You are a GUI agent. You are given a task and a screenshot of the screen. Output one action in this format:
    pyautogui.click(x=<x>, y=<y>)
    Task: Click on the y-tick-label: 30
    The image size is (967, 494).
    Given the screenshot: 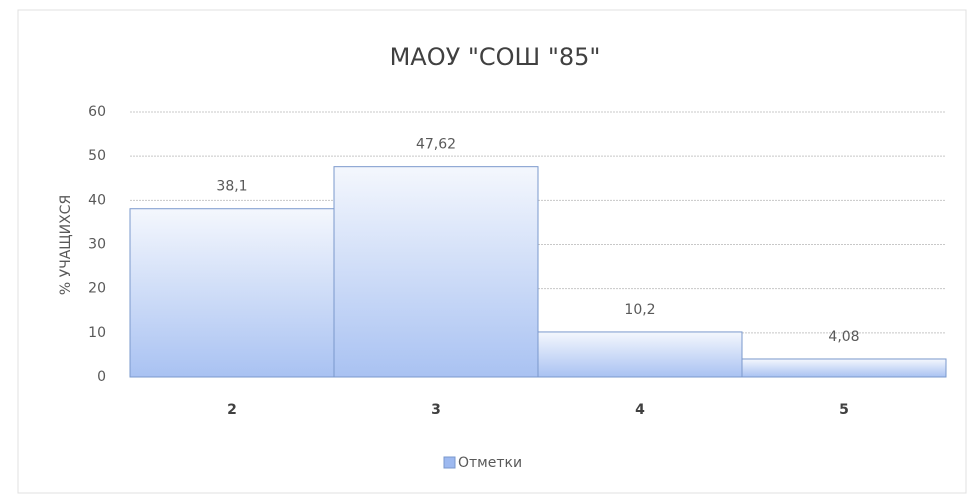 What is the action you would take?
    pyautogui.click(x=97, y=245)
    